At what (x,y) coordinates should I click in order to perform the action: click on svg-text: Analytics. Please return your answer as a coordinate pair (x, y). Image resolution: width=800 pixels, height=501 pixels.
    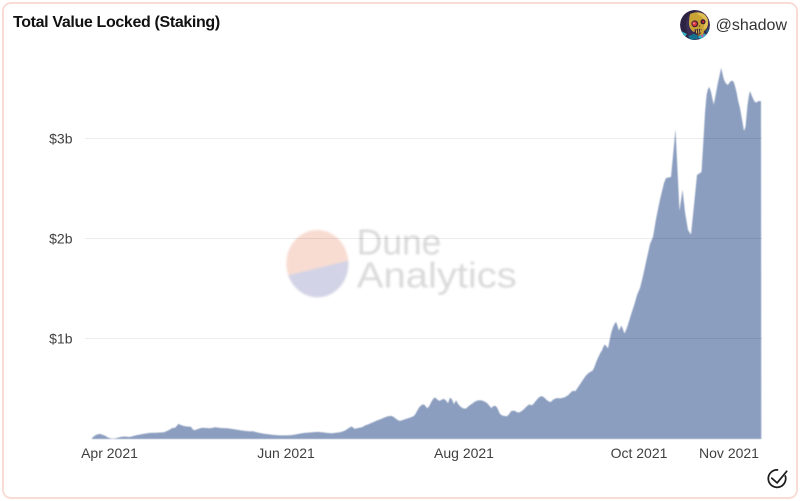
    Looking at the image, I should click on (437, 275).